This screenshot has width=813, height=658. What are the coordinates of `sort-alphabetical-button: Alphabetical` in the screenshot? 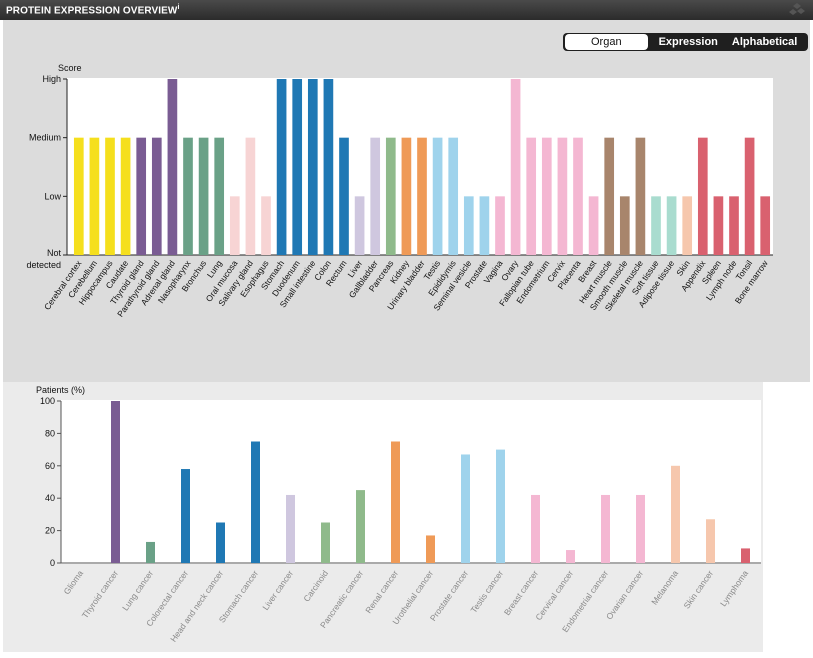 It's located at (764, 42).